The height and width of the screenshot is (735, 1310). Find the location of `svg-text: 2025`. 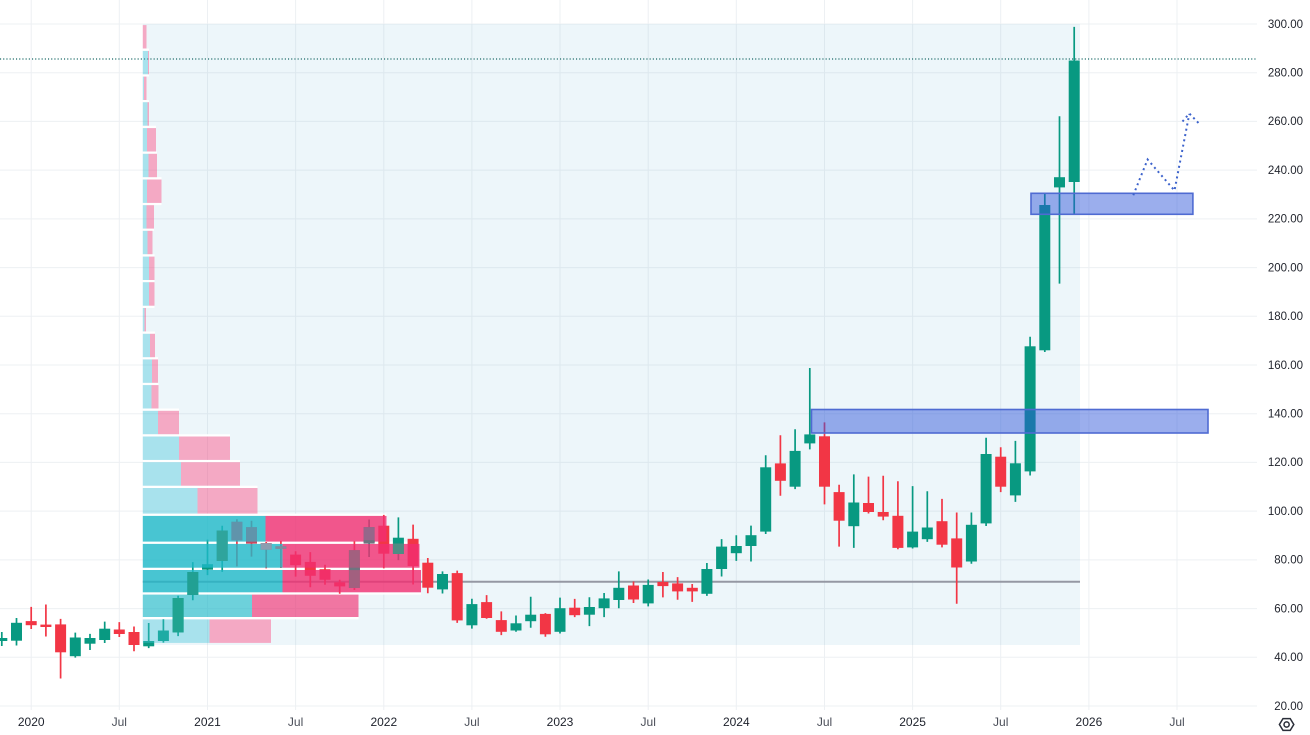

svg-text: 2025 is located at coordinates (912, 722).